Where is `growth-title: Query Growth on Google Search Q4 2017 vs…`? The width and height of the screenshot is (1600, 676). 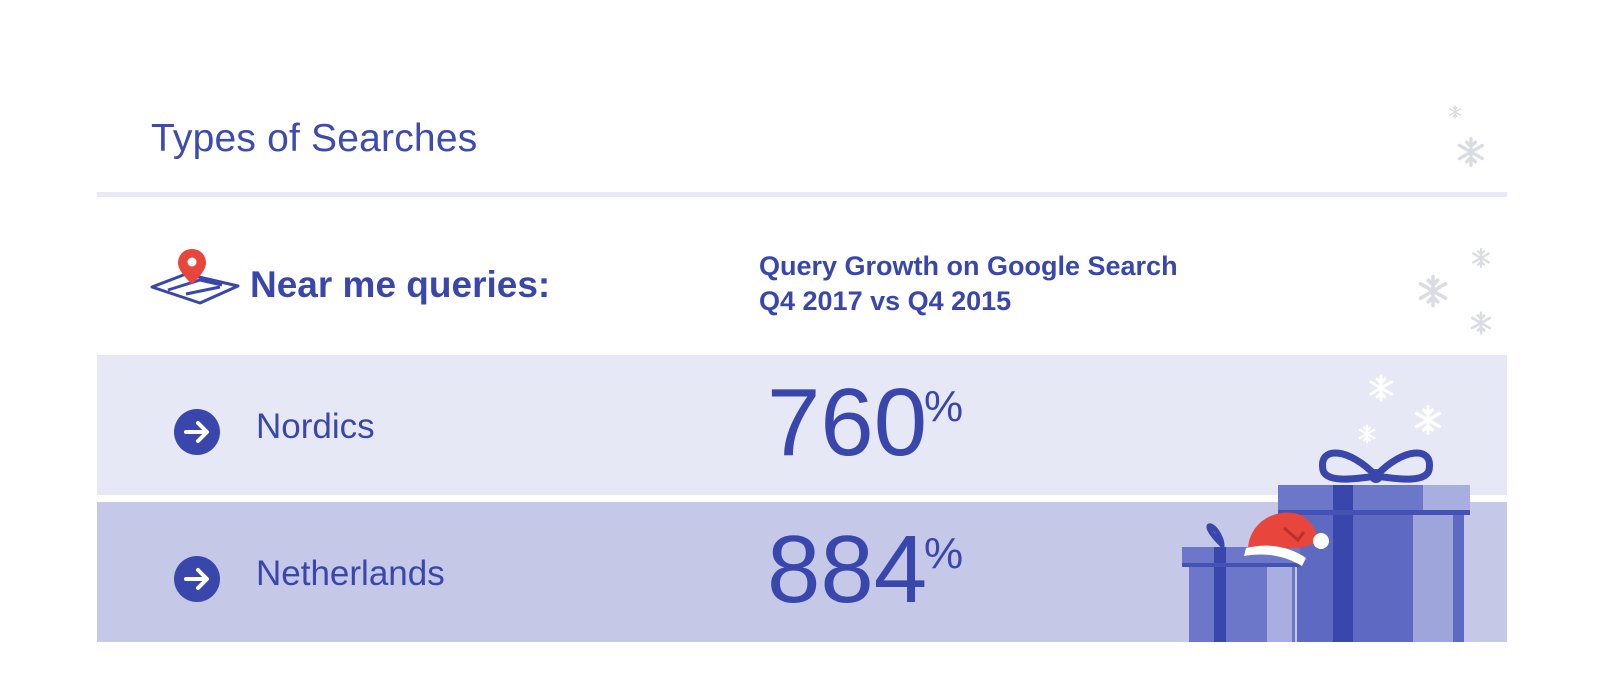 growth-title: Query Growth on Google Search Q4 2017 vs… is located at coordinates (968, 284).